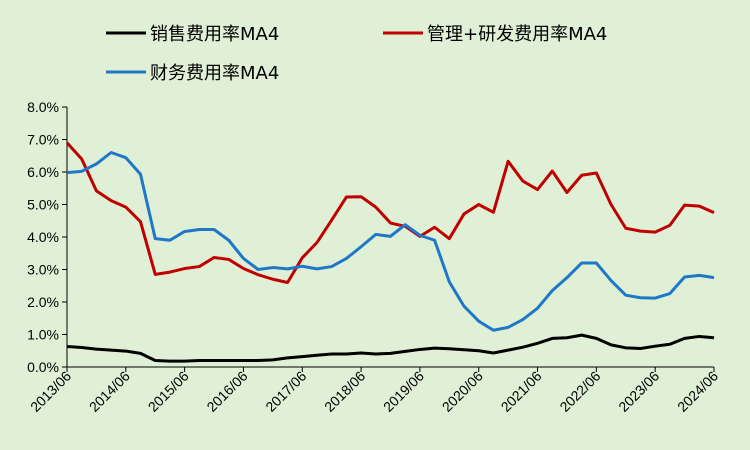  I want to click on y-axis-ticks: 0.0% 1.0% 2.0% 3.0% 4.0% 5.0% 6.0% 7.0% 8.0%, so click(47, 237).